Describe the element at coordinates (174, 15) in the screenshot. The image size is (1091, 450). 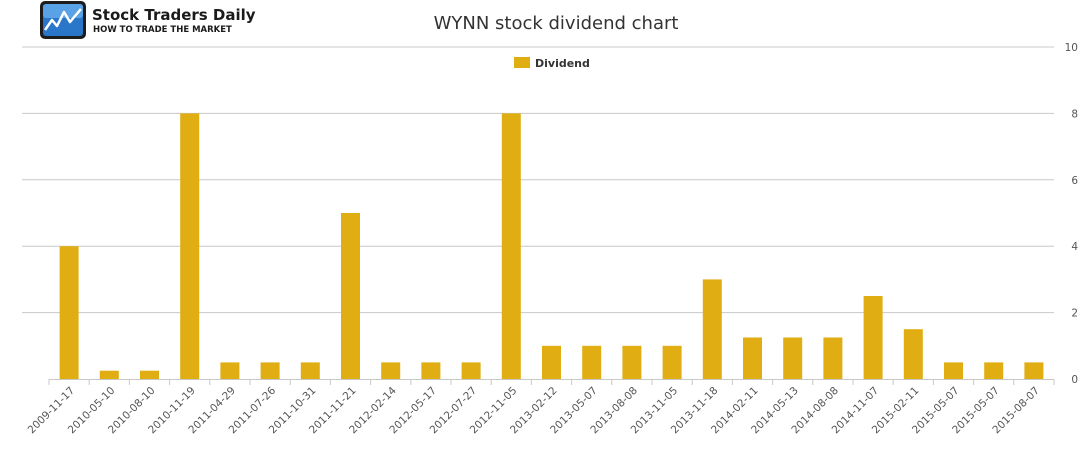
I see `logo-name: Stock Traders Daily` at that location.